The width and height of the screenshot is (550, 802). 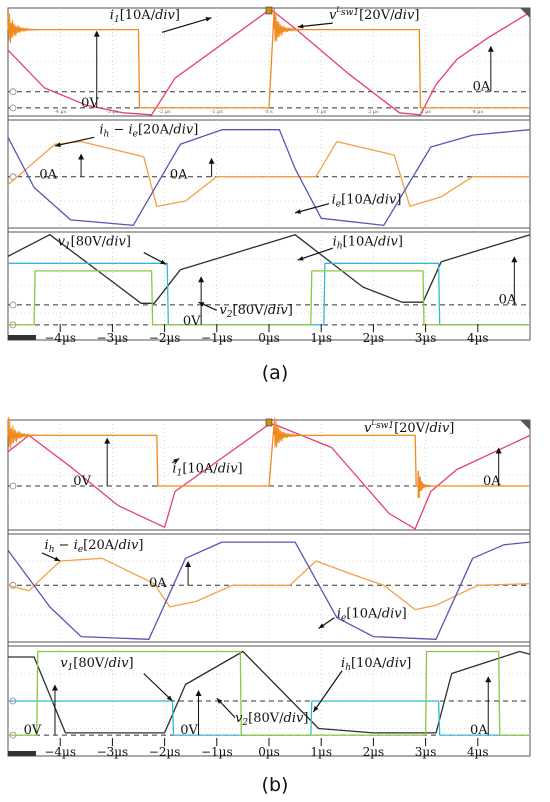 I want to click on subplot-2: ih − ie[20A/div] 0A 0A ie[10A/div], so click(x=269, y=174).